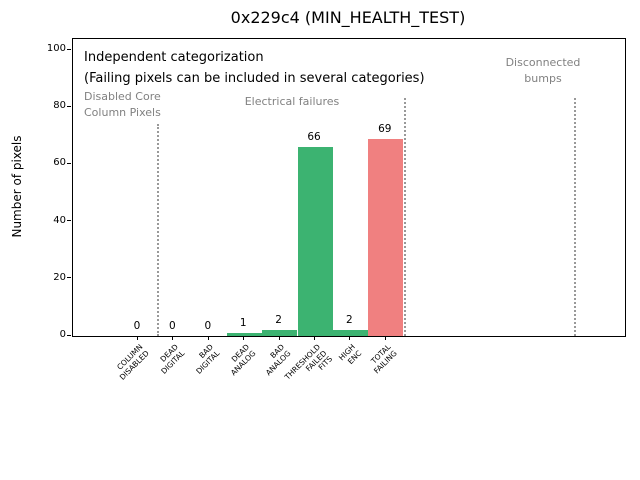 The height and width of the screenshot is (480, 640). What do you see at coordinates (62, 334) in the screenshot?
I see `y-tick-label: 0` at bounding box center [62, 334].